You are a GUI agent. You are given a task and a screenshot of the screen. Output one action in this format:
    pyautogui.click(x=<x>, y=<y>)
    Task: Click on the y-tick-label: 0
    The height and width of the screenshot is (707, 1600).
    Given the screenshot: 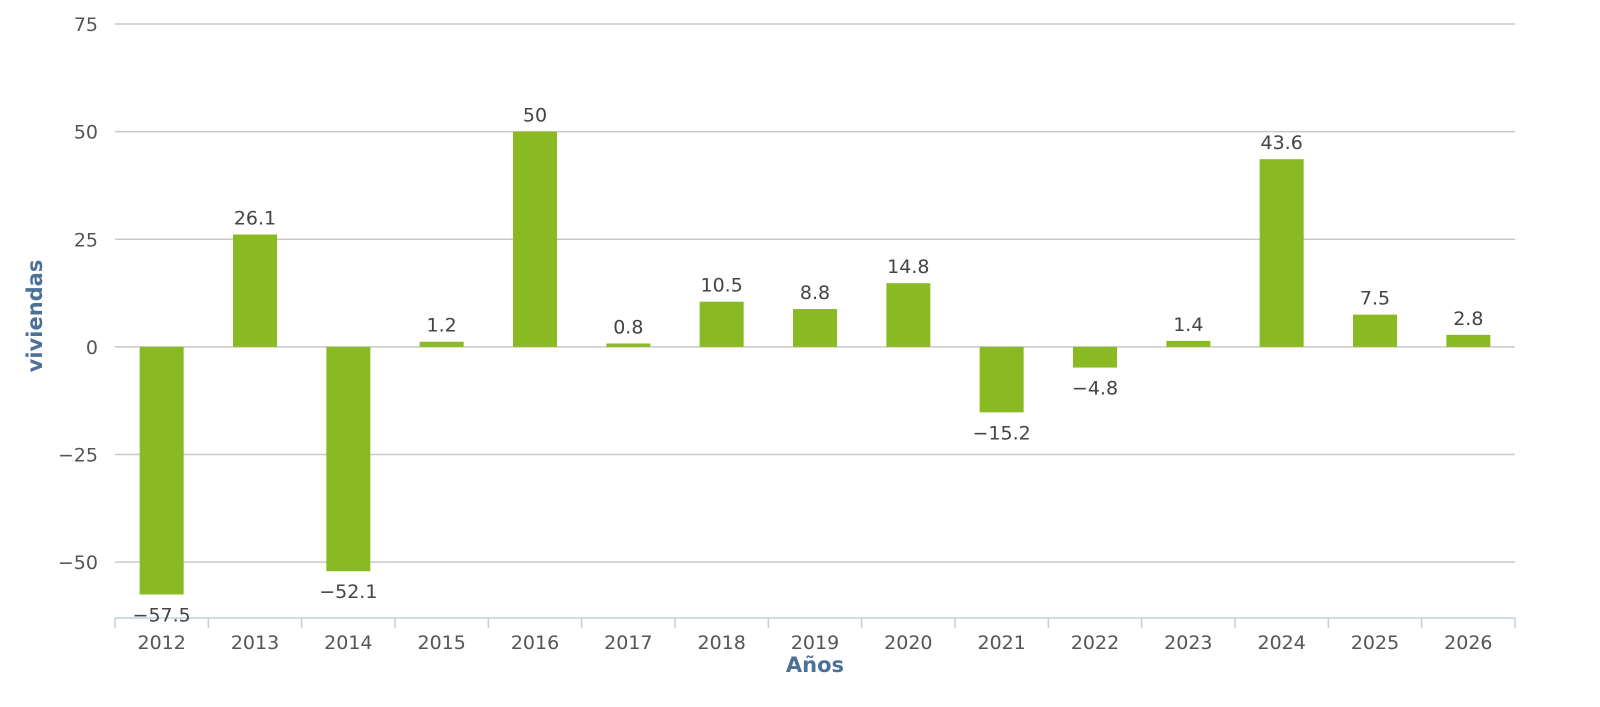 What is the action you would take?
    pyautogui.click(x=92, y=348)
    